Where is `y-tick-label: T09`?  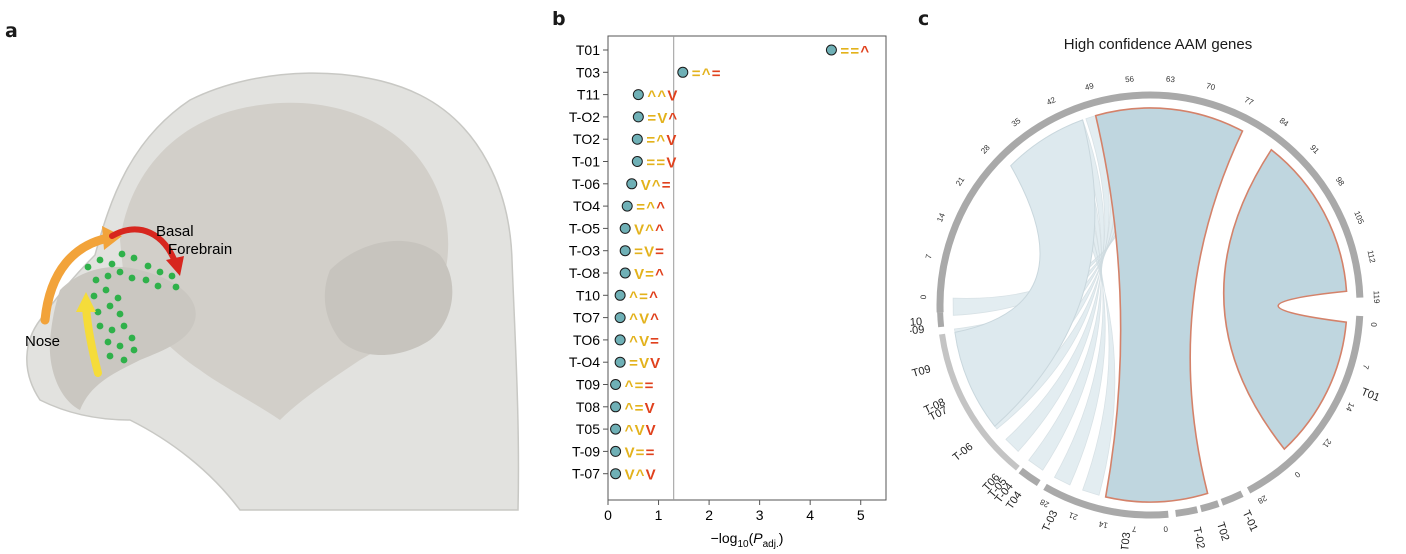
y-tick-label: T09 is located at coordinates (588, 385).